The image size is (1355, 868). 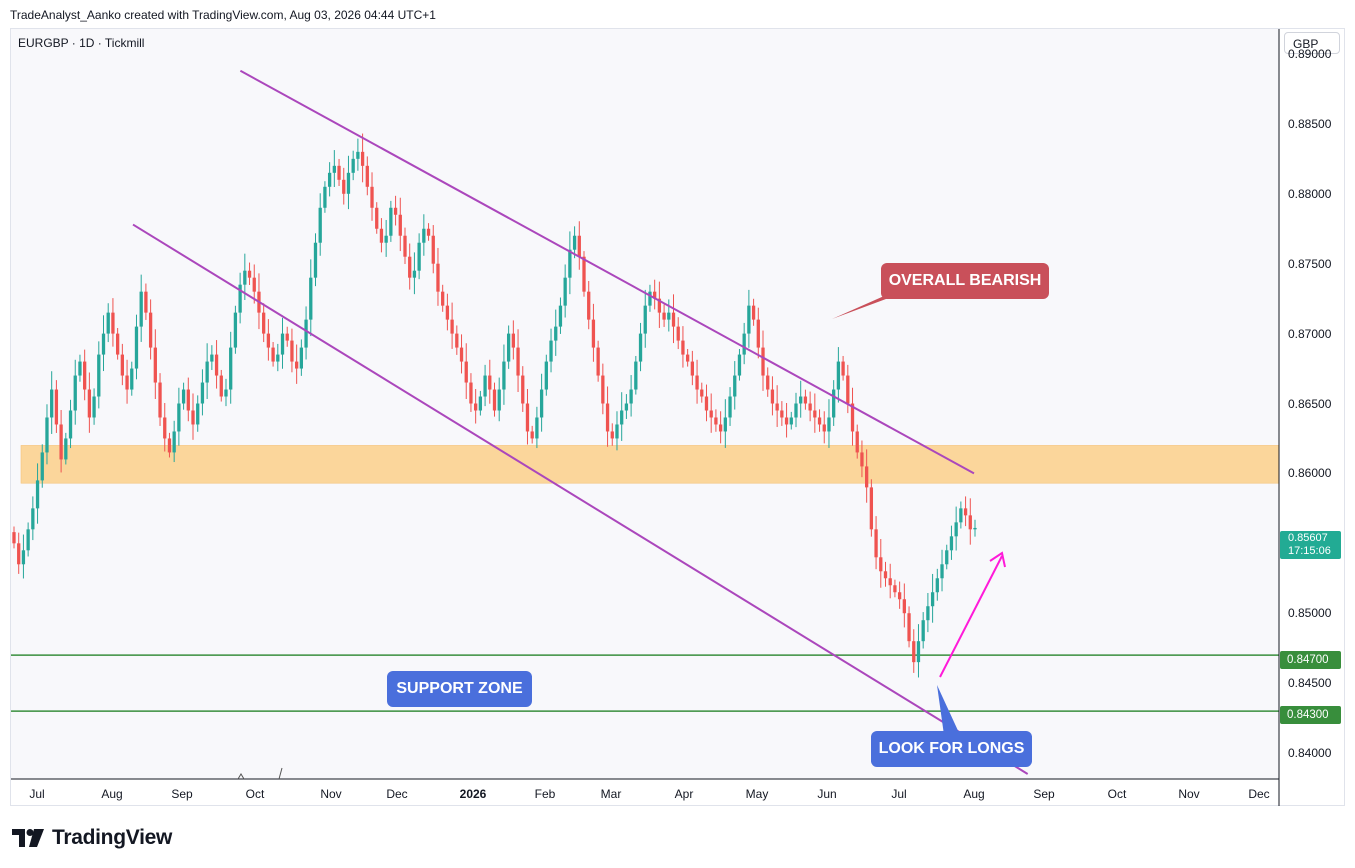 What do you see at coordinates (112, 837) in the screenshot?
I see `tradingview-wordmark: TradingView` at bounding box center [112, 837].